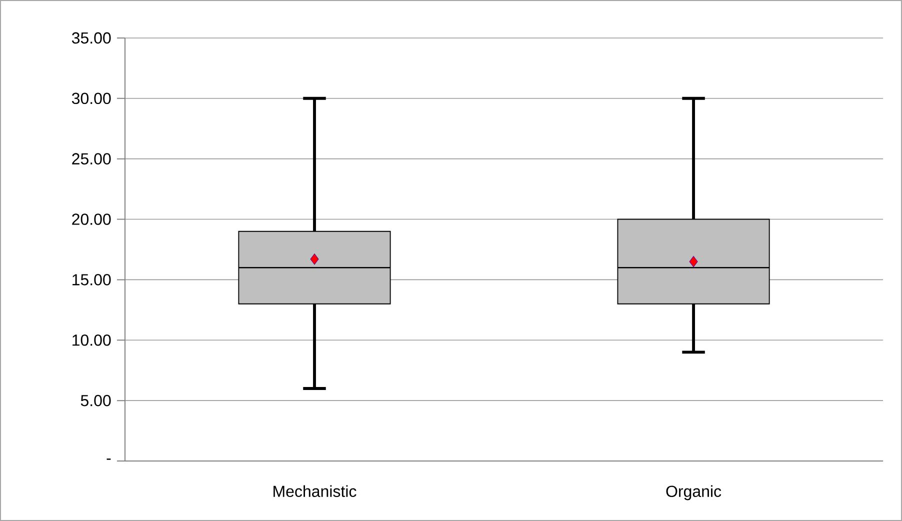 The height and width of the screenshot is (521, 902). Describe the element at coordinates (91, 280) in the screenshot. I see `y-tick-label: 15.00` at that location.